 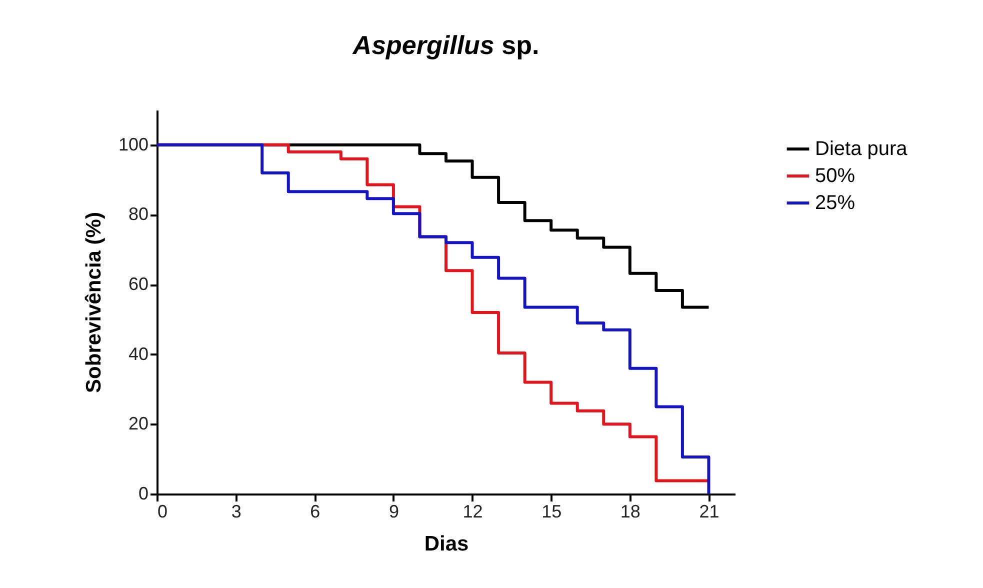 I want to click on y-tick-label: 0, so click(x=143, y=494).